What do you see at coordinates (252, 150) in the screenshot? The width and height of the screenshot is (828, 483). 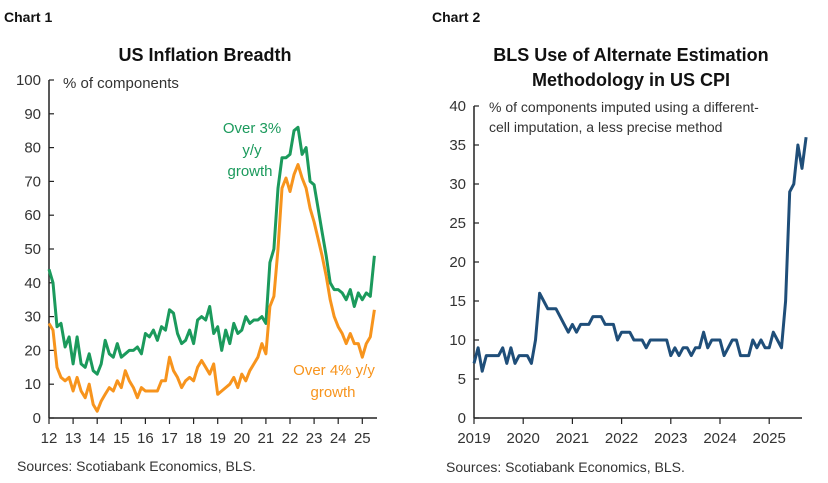 I see `chart1-label-over3-line2: y/y` at bounding box center [252, 150].